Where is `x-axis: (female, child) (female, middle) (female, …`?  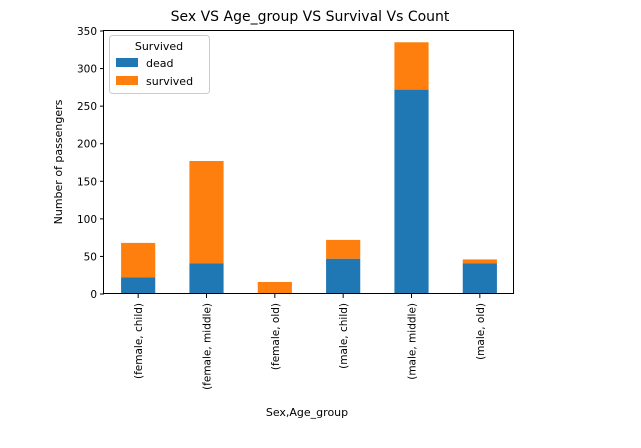 x-axis: (female, child) (female, middle) (female, … is located at coordinates (310, 342).